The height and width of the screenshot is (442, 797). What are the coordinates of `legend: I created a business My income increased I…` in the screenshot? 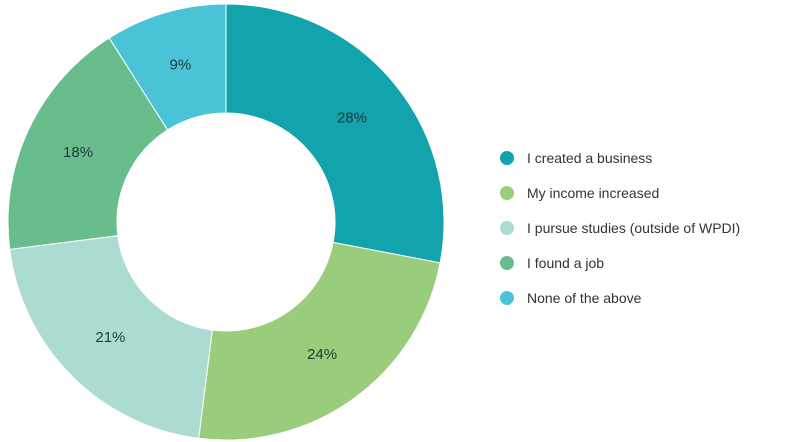 It's located at (620, 228).